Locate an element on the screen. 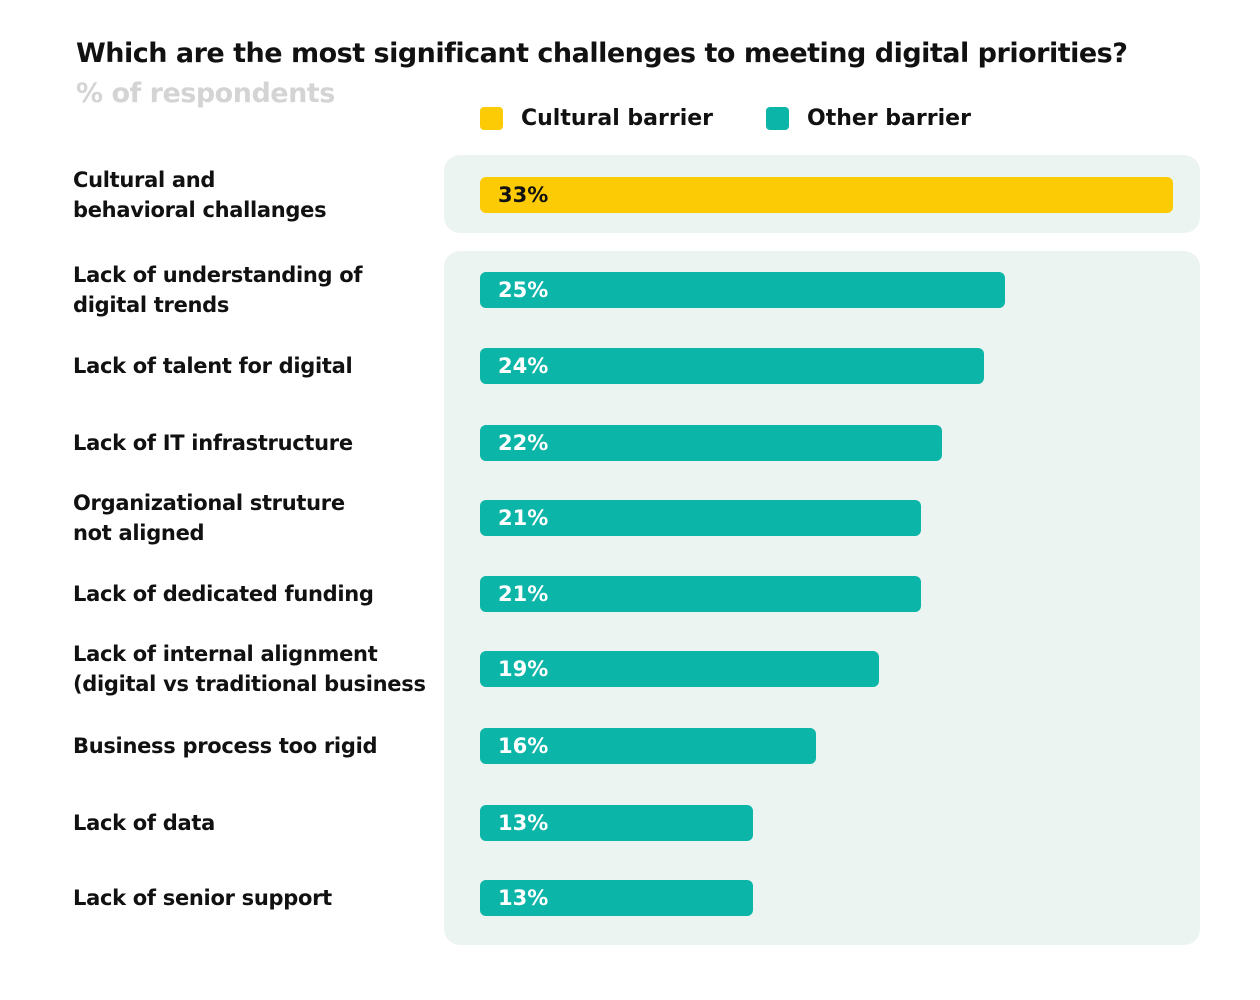 This screenshot has width=1260, height=1000. bar: 33% is located at coordinates (826, 195).